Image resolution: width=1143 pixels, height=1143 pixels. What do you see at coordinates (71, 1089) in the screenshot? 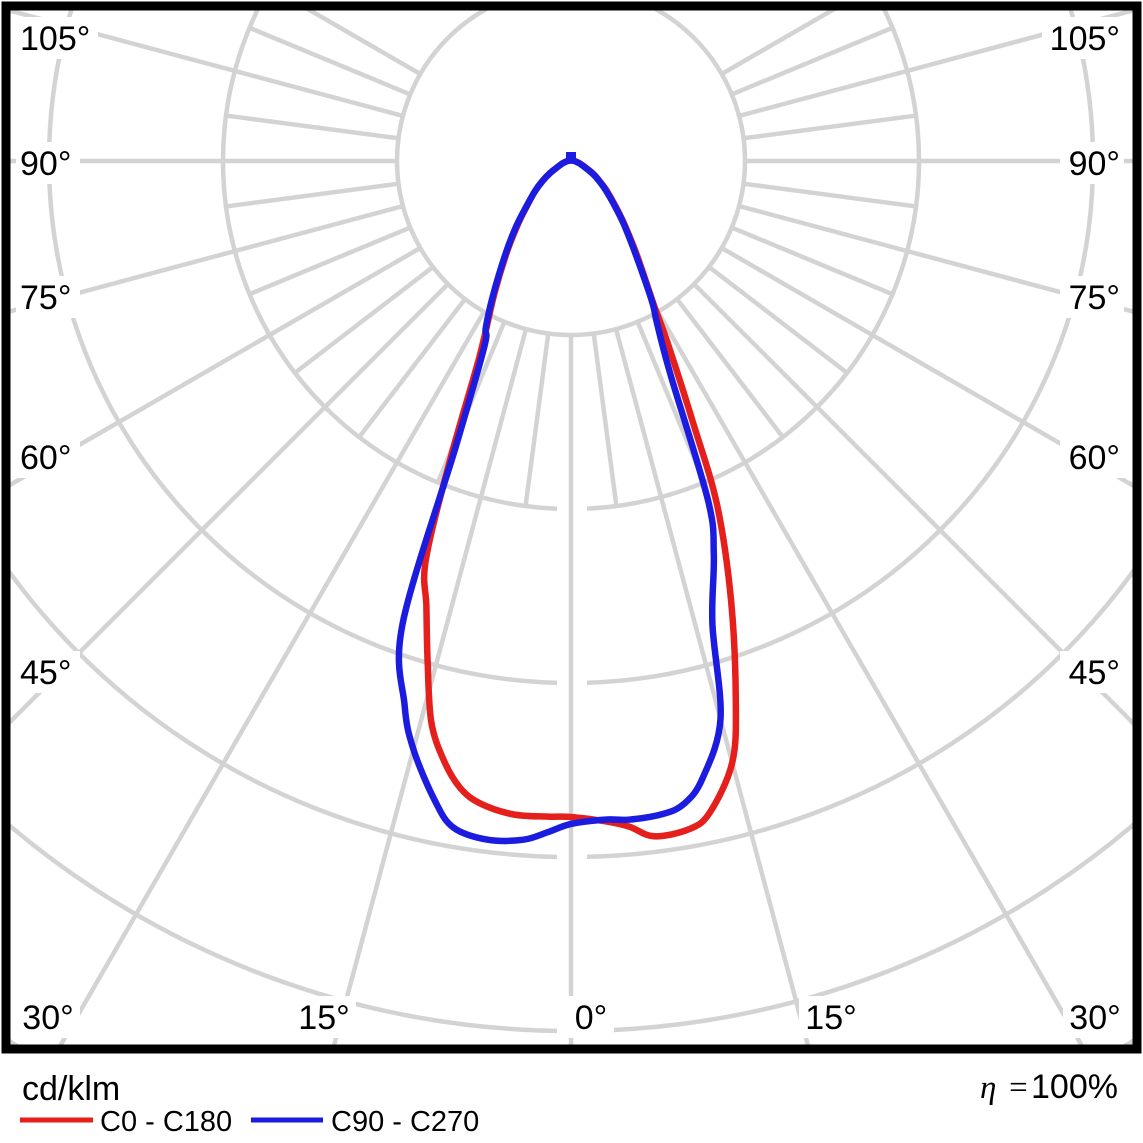
I see `radial-unit-label: cd/klm` at bounding box center [71, 1089].